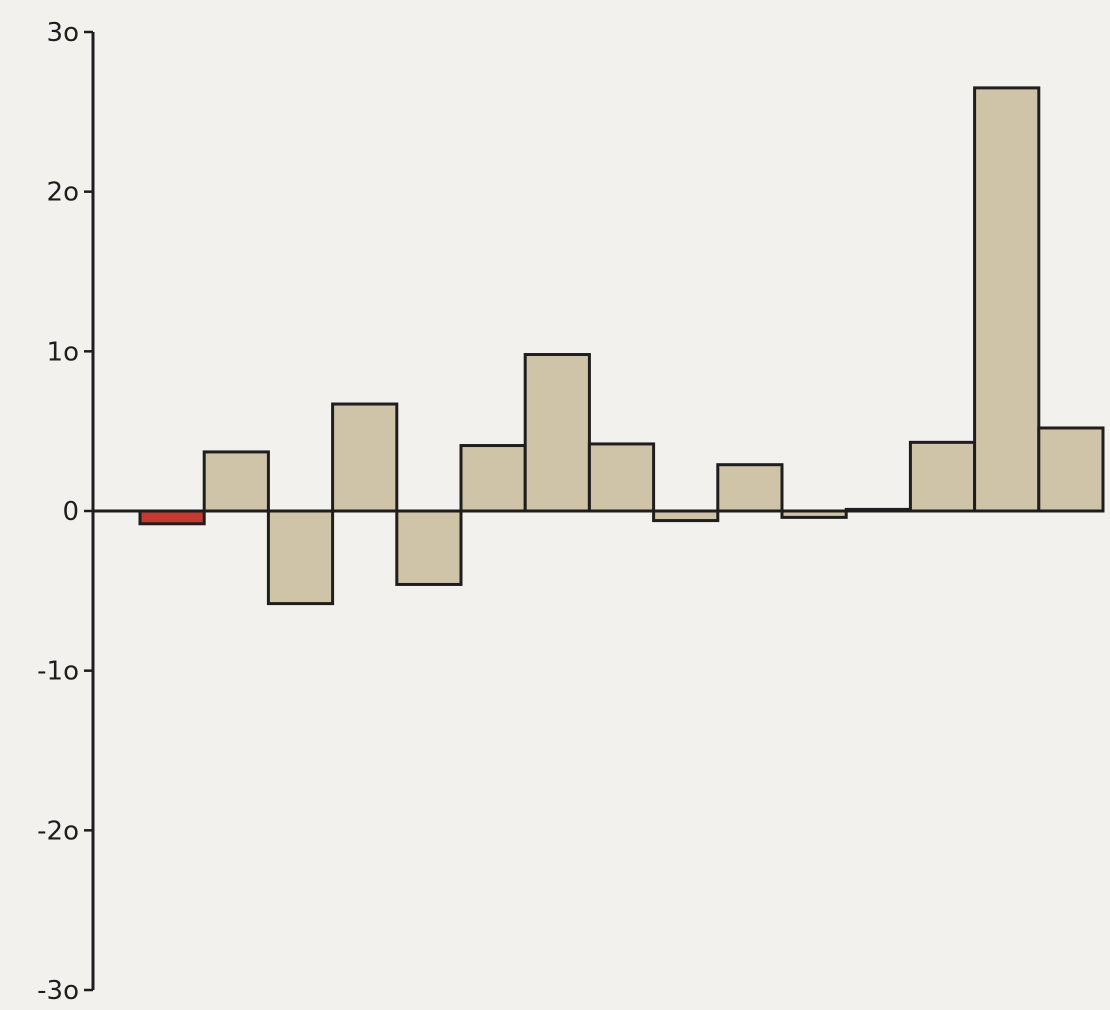 The image size is (1110, 1010). What do you see at coordinates (70, 512) in the screenshot?
I see `y-tick-label: 0` at bounding box center [70, 512].